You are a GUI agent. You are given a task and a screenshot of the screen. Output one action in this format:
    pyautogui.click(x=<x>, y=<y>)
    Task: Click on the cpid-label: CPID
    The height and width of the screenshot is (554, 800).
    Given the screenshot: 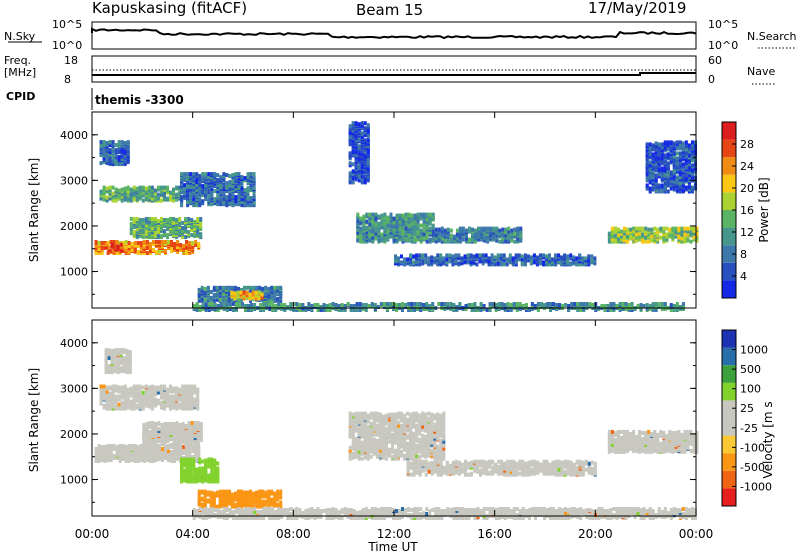 What is the action you would take?
    pyautogui.click(x=20, y=96)
    